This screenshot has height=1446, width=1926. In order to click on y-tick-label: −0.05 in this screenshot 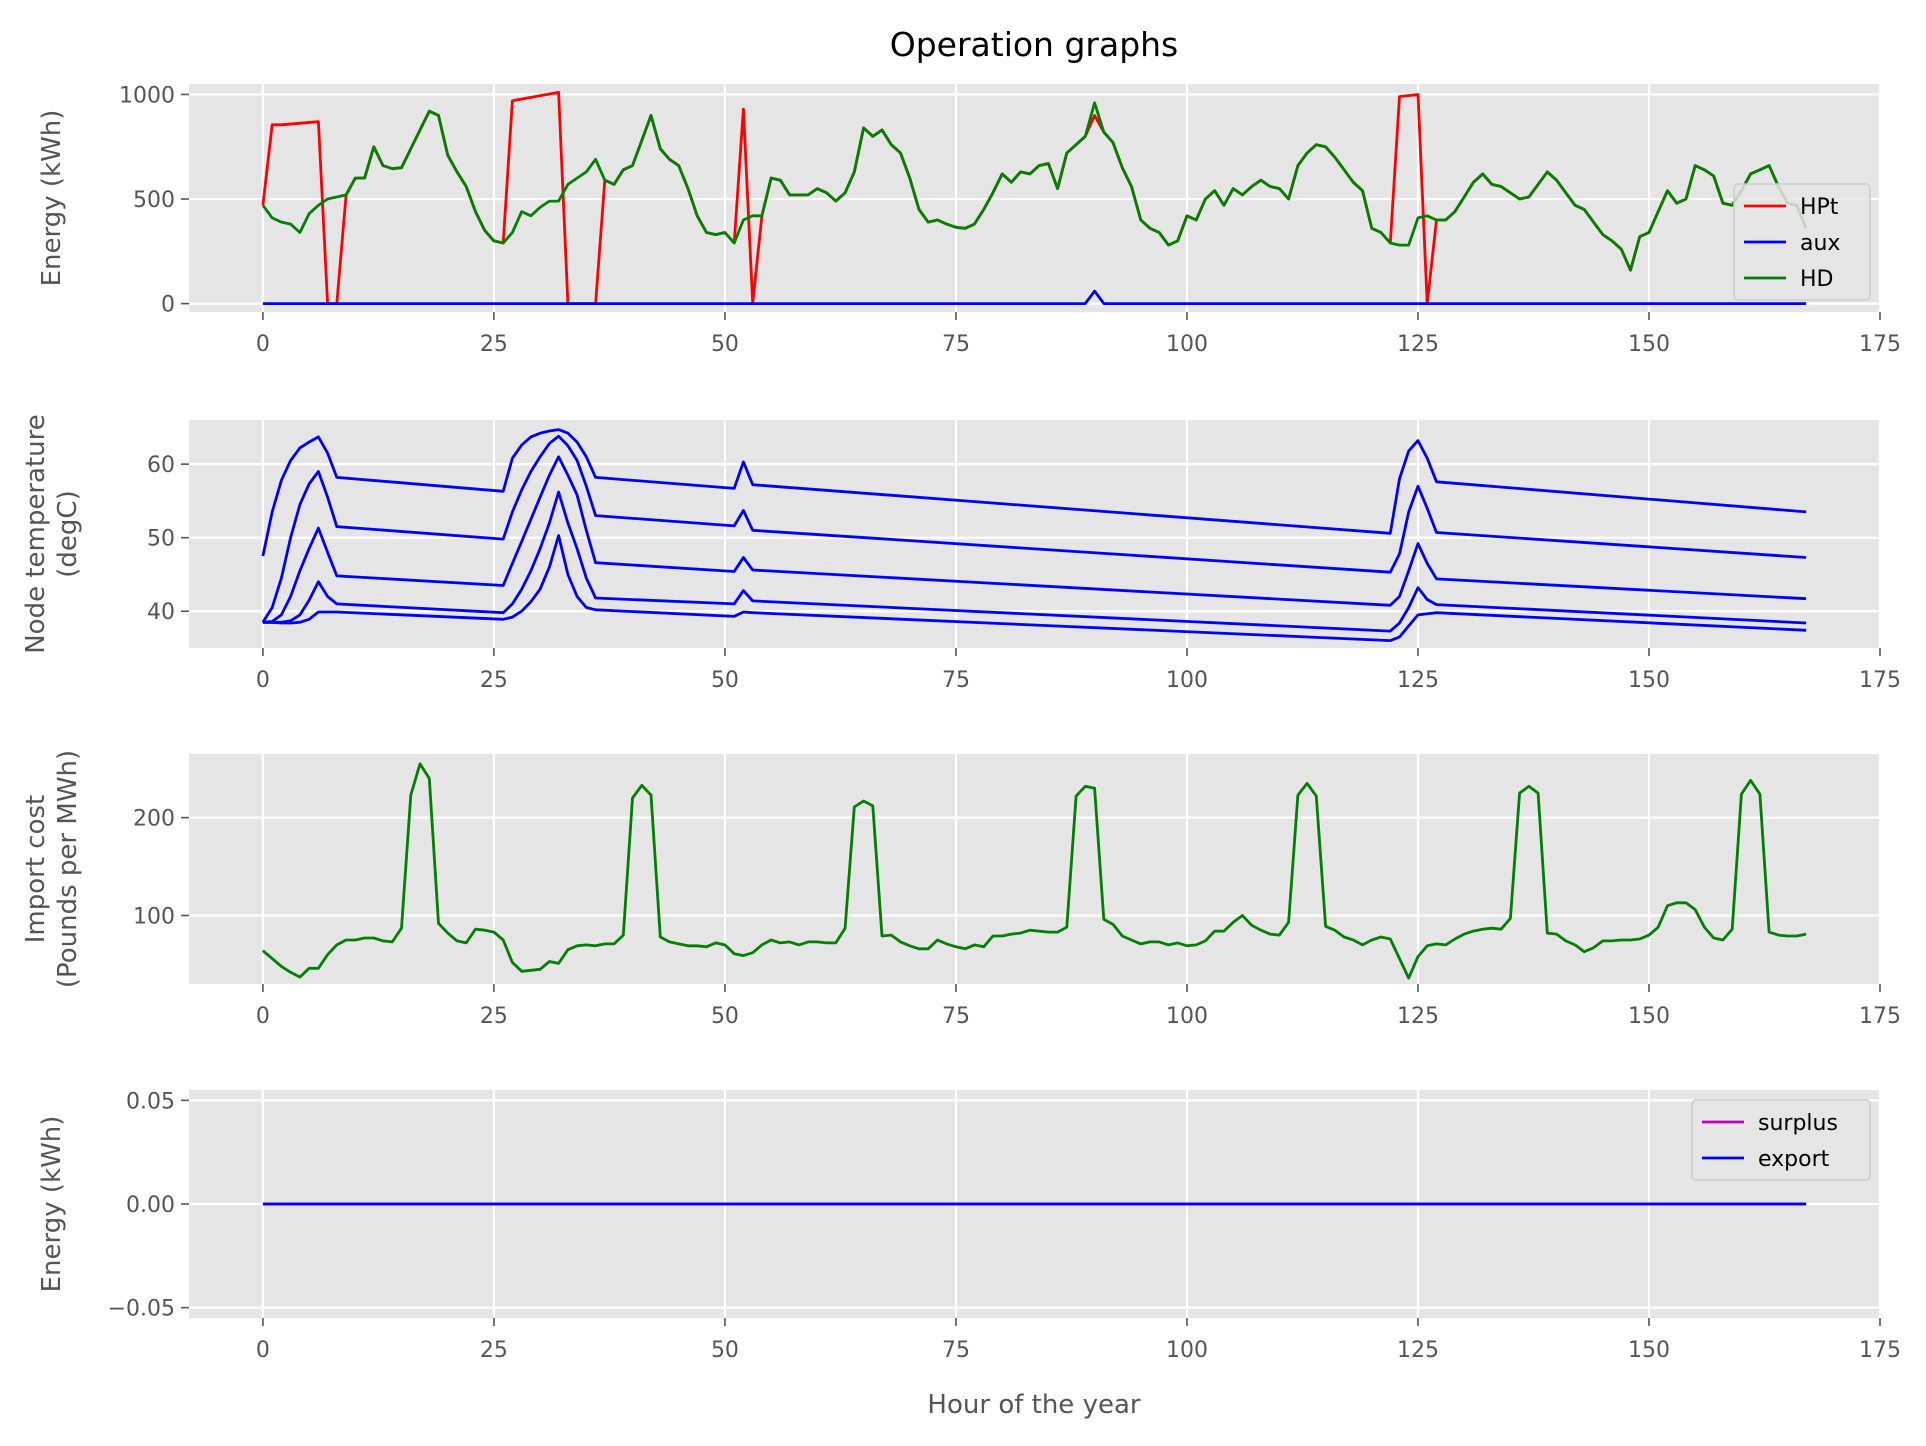, I will do `click(141, 1309)`.